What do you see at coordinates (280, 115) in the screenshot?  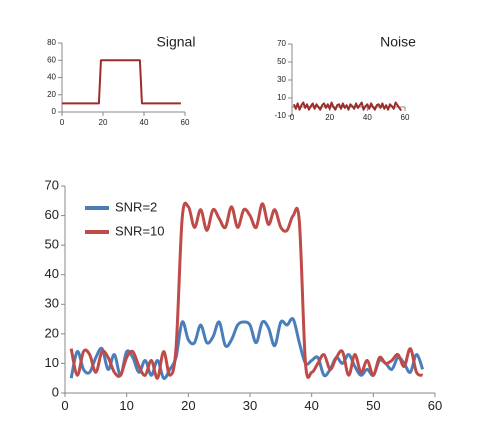 I see `y-tick-label: -10` at bounding box center [280, 115].